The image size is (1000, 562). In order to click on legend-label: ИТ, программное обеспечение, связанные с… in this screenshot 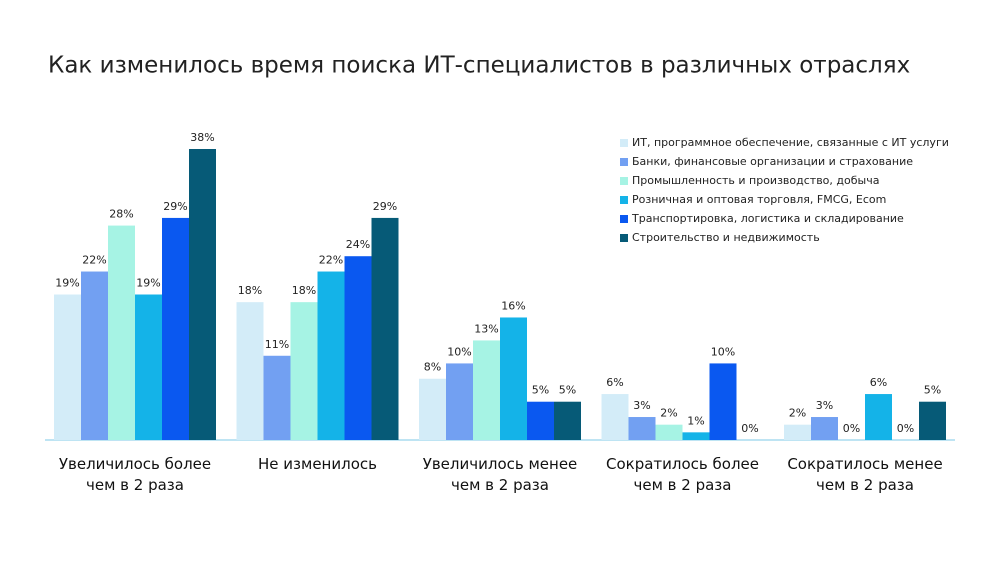, I will do `click(790, 142)`.